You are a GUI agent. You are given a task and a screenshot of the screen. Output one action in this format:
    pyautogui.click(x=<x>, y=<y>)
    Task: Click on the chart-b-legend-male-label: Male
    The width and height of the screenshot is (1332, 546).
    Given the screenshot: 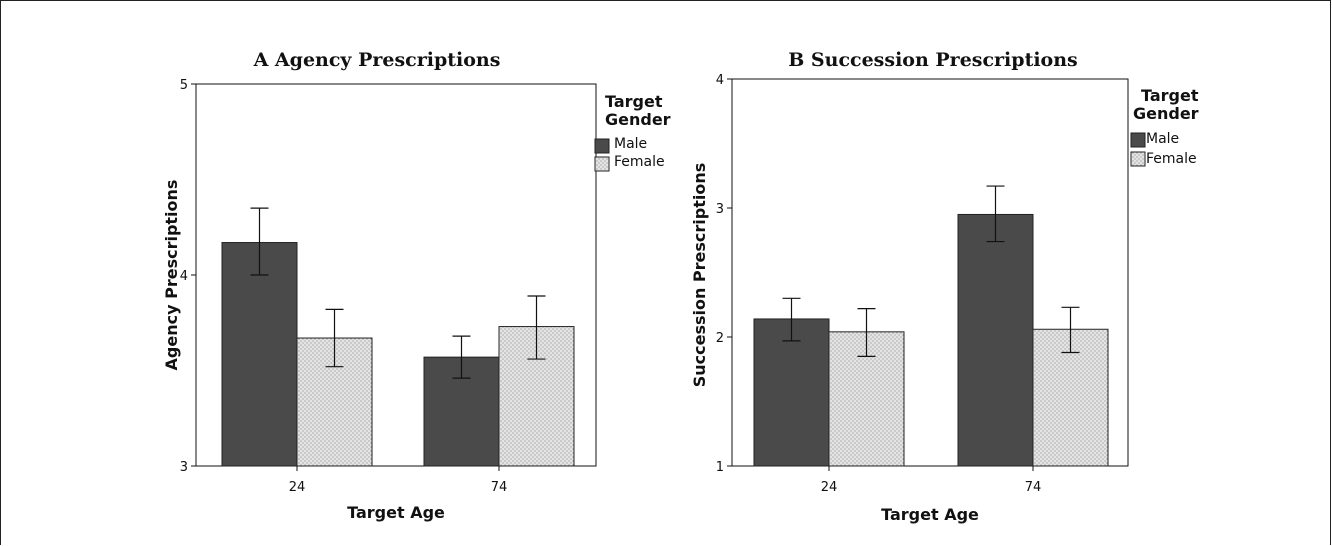 What is the action you would take?
    pyautogui.click(x=1162, y=139)
    